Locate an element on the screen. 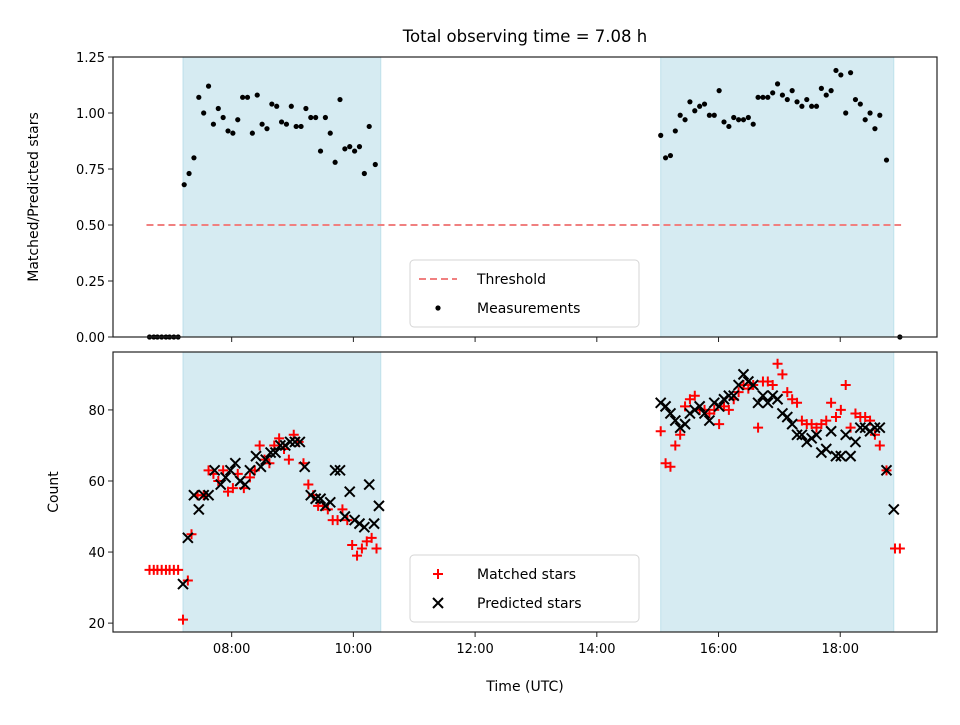 This screenshot has height=725, width=960. bottom-y-tick-label: 40 is located at coordinates (96, 553).